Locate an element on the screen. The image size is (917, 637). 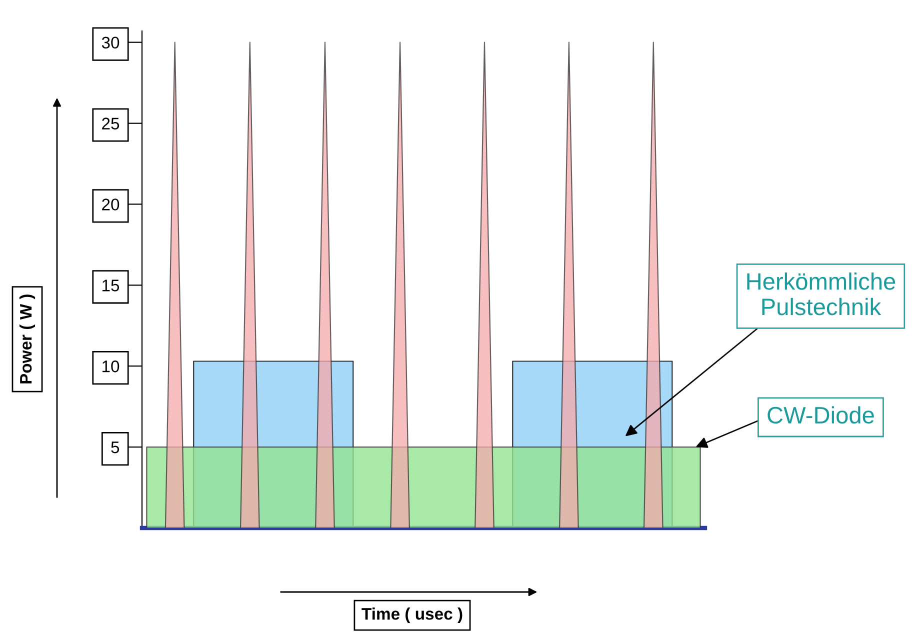
y-tick-label: 25 is located at coordinates (111, 124).